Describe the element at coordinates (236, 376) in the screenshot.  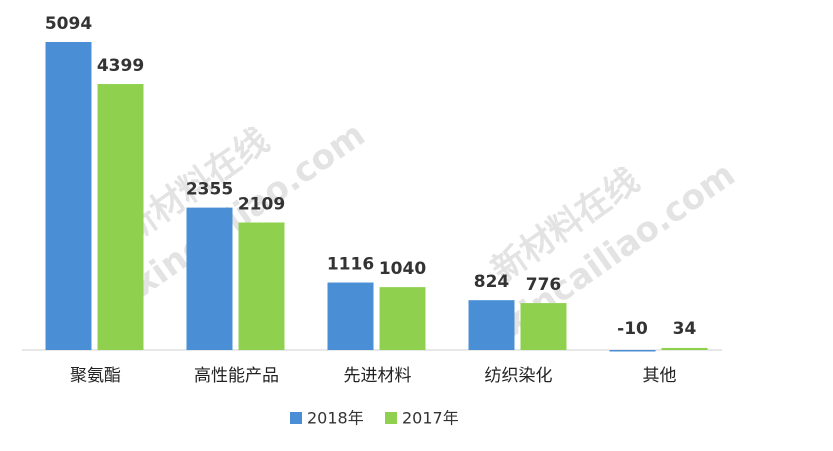
I see `x-tick-label: 高性能产品` at that location.